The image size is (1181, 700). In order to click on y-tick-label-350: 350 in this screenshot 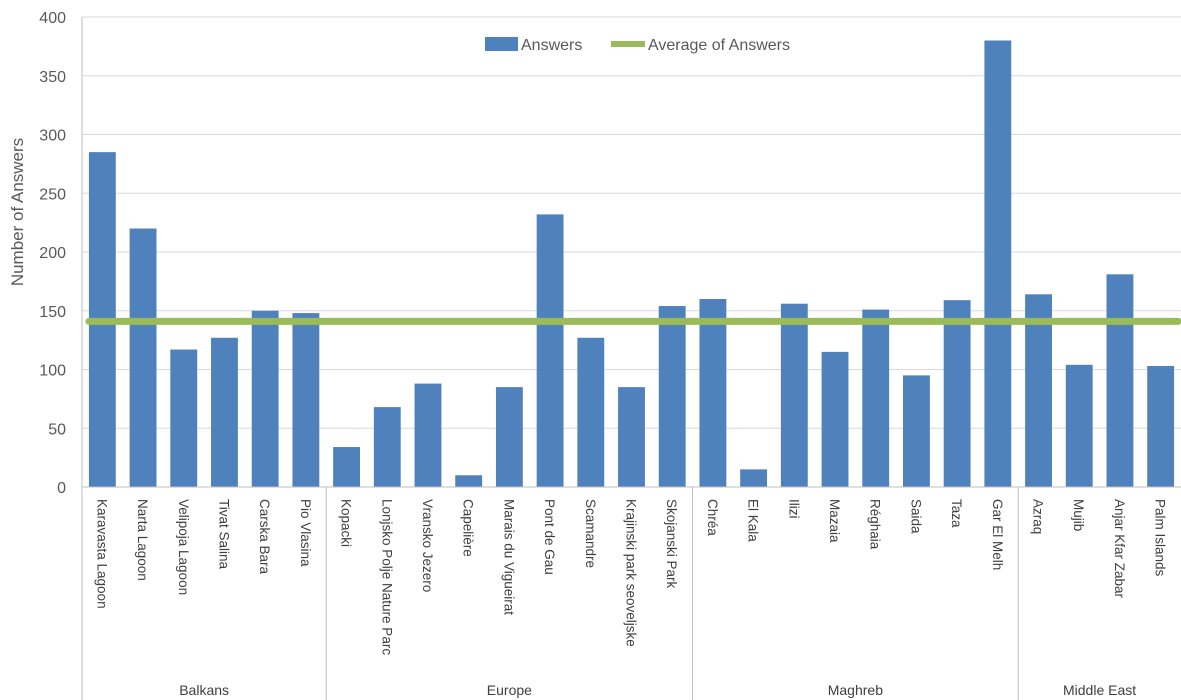, I will do `click(52, 77)`.